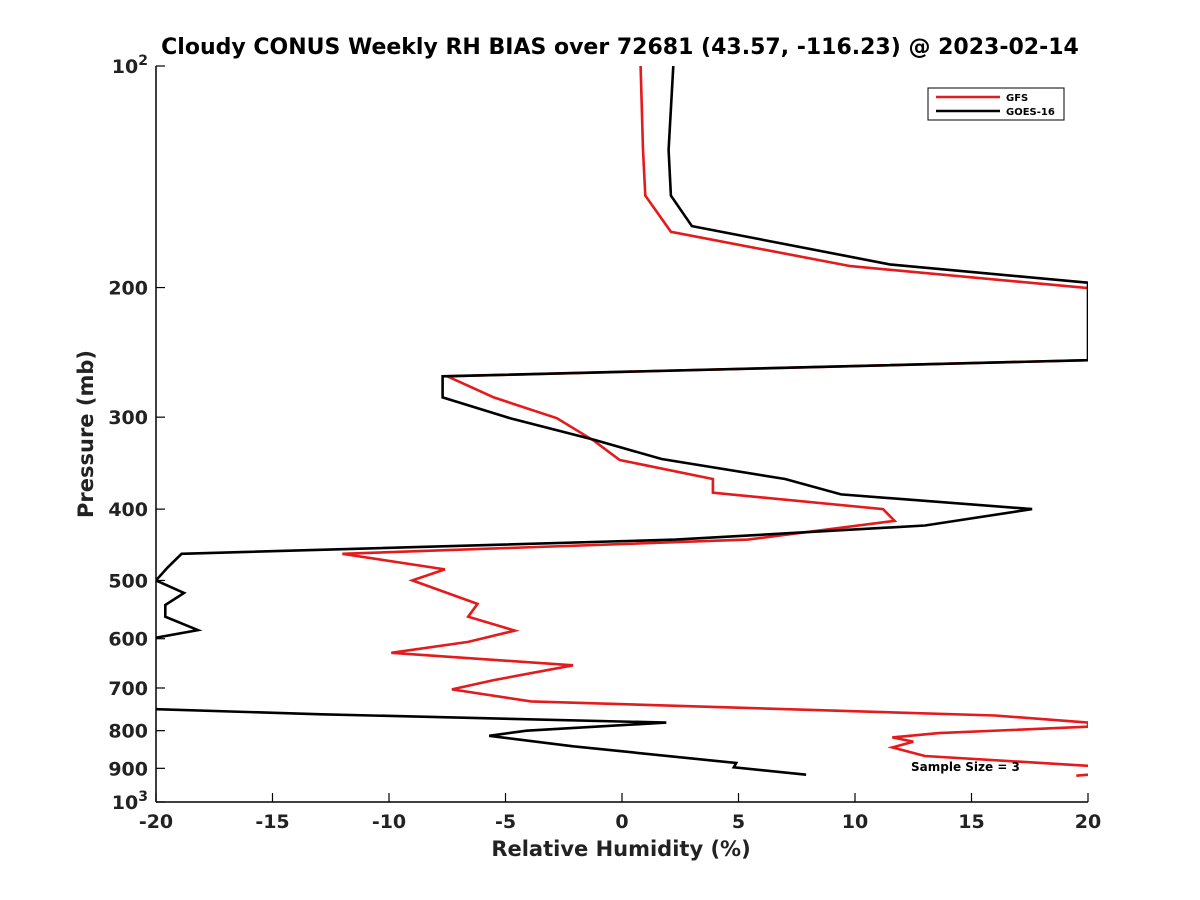 The image size is (1200, 900). What do you see at coordinates (128, 289) in the screenshot?
I see `y-tick-label: 200` at bounding box center [128, 289].